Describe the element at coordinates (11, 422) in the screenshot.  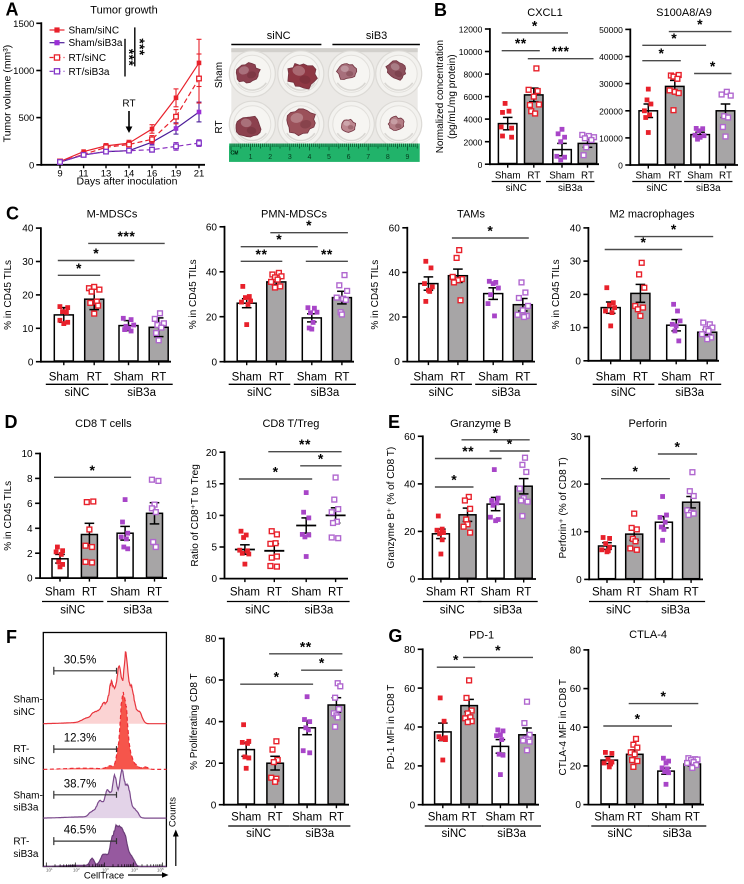
I see `svg-text: D` at that location.